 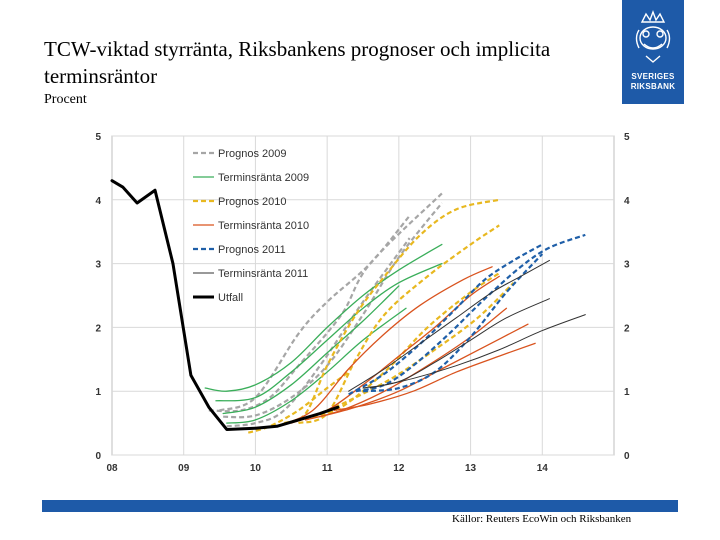 What do you see at coordinates (653, 76) in the screenshot?
I see `logo-text-line1: SVERIGES` at bounding box center [653, 76].